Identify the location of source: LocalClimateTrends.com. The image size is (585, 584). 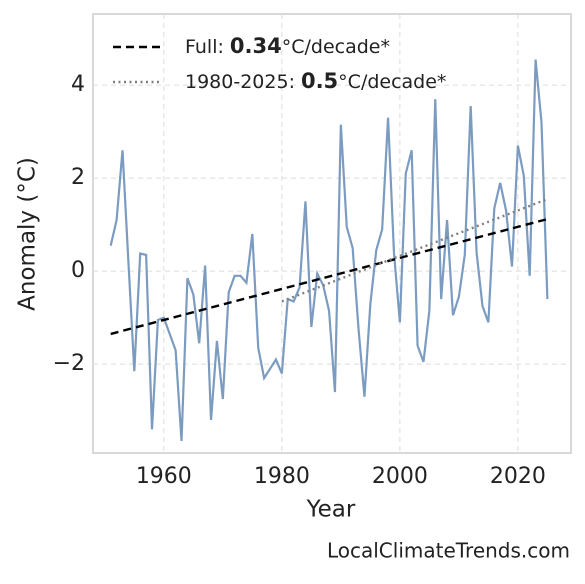
(448, 551).